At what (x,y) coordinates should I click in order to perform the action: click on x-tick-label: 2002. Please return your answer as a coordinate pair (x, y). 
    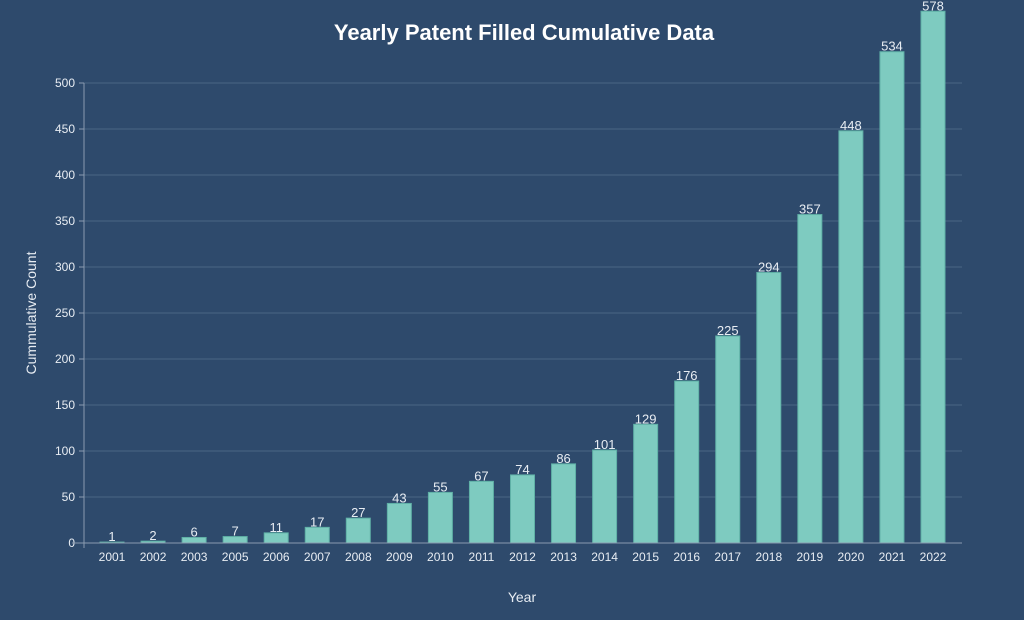
    Looking at the image, I should click on (153, 557).